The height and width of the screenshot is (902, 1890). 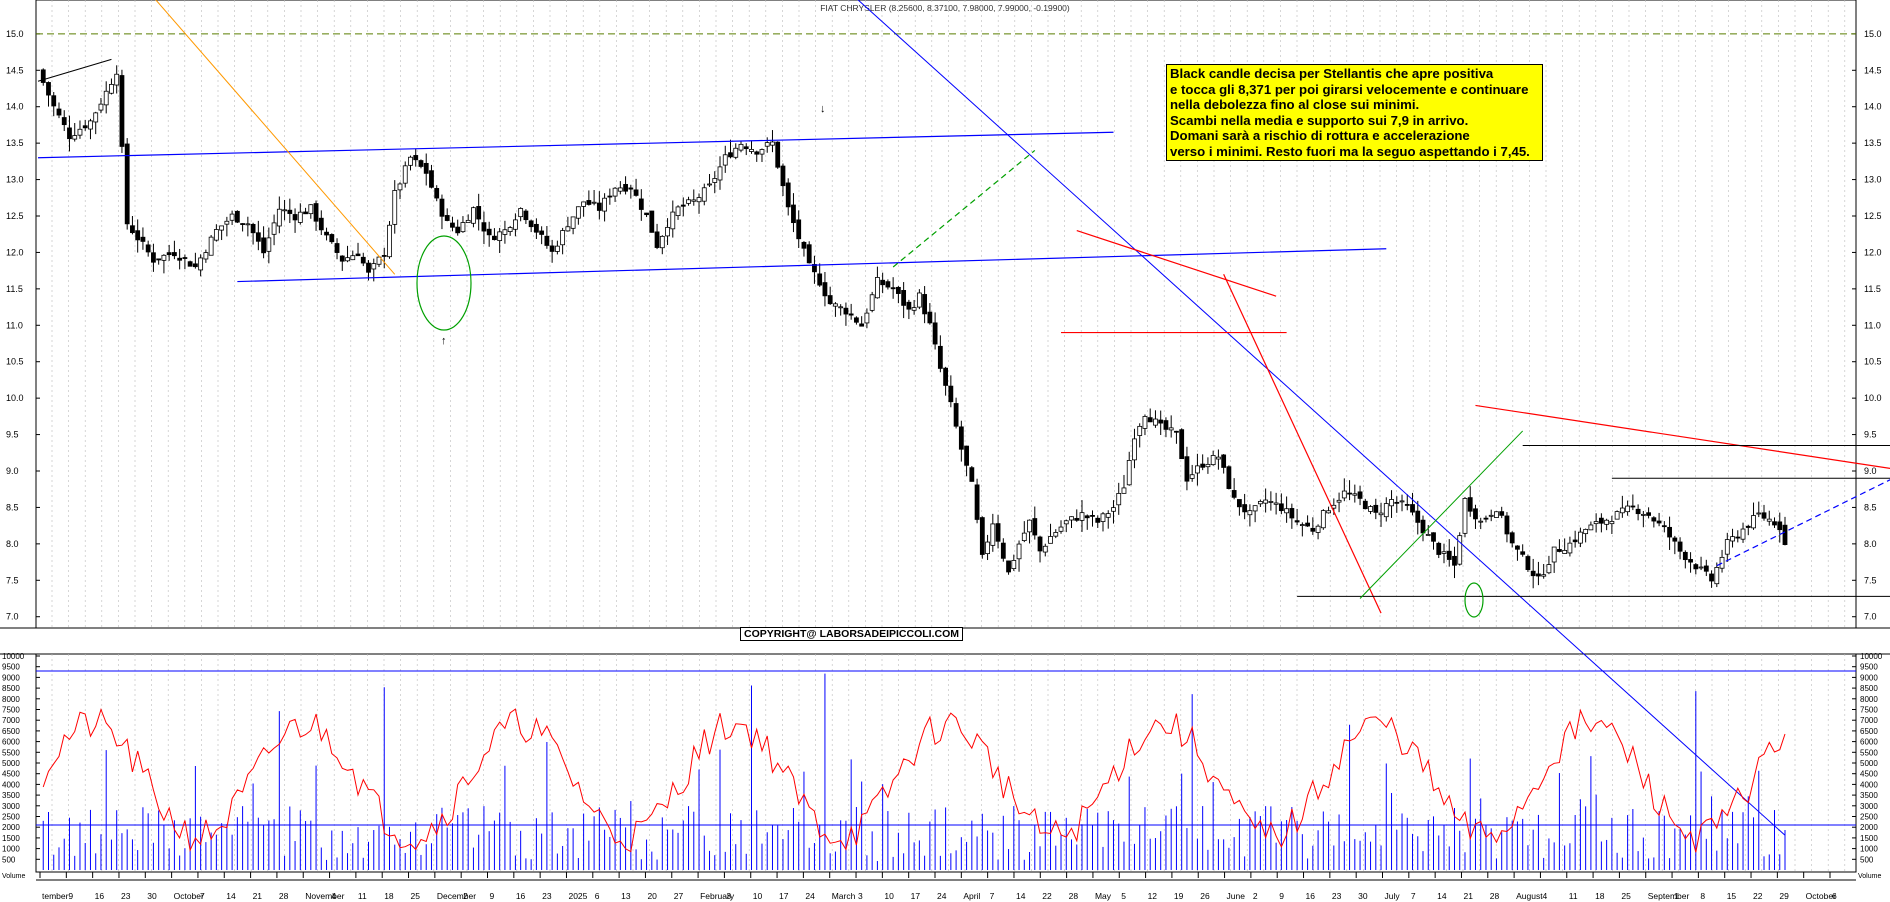 What do you see at coordinates (258, 896) in the screenshot?
I see `x-tick-label: 21` at bounding box center [258, 896].